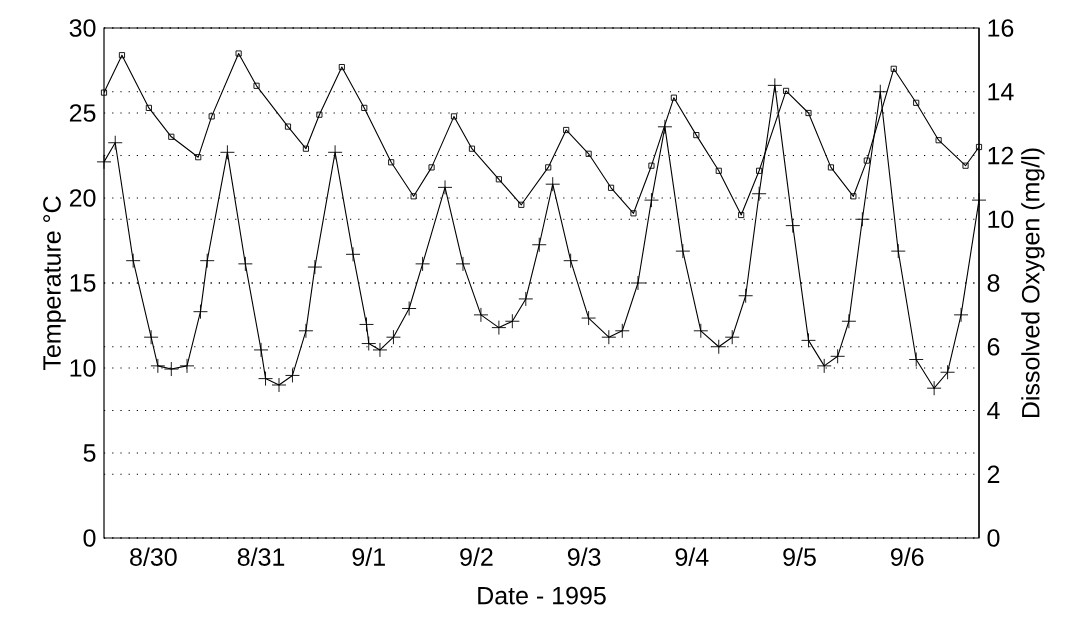 Image resolution: width=1081 pixels, height=640 pixels. Describe the element at coordinates (993, 410) in the screenshot. I see `y2-tick-label: 4` at that location.